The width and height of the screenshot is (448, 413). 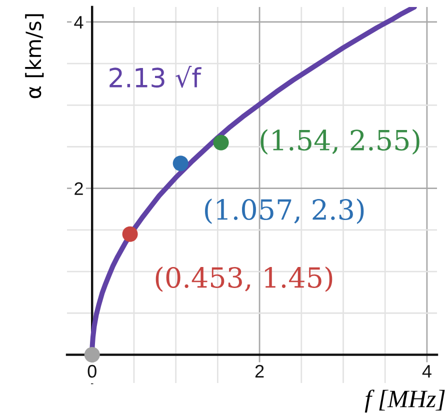 I want to click on x-tick-label: 0, so click(x=92, y=371).